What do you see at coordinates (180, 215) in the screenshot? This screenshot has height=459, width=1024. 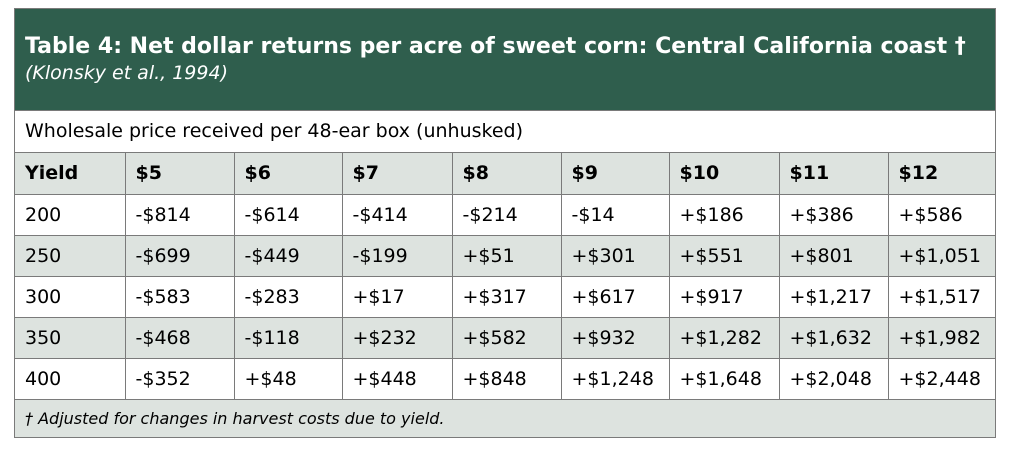 I see `value-cell: -$814` at bounding box center [180, 215].